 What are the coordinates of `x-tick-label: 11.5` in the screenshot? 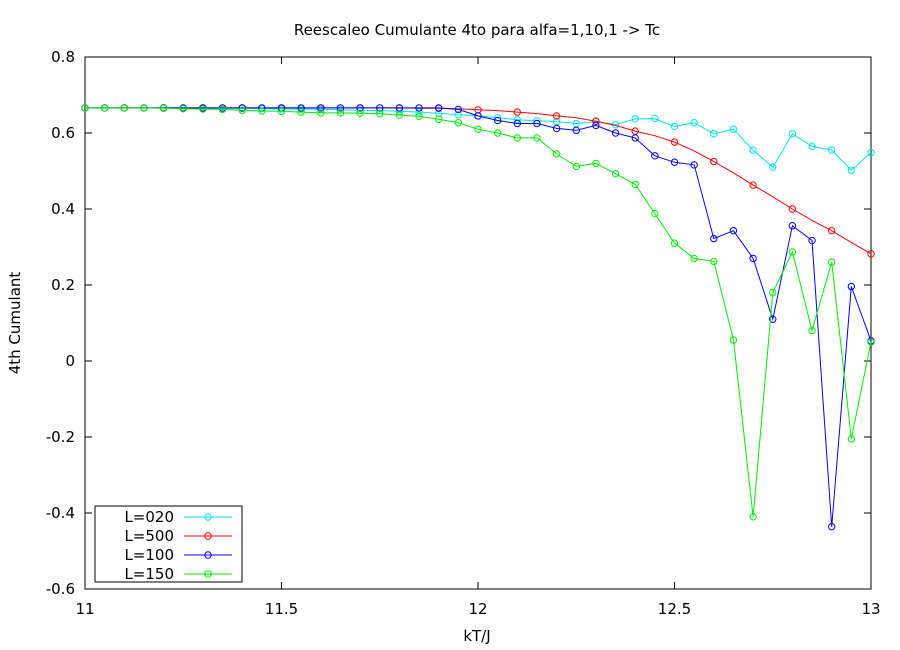 It's located at (281, 609).